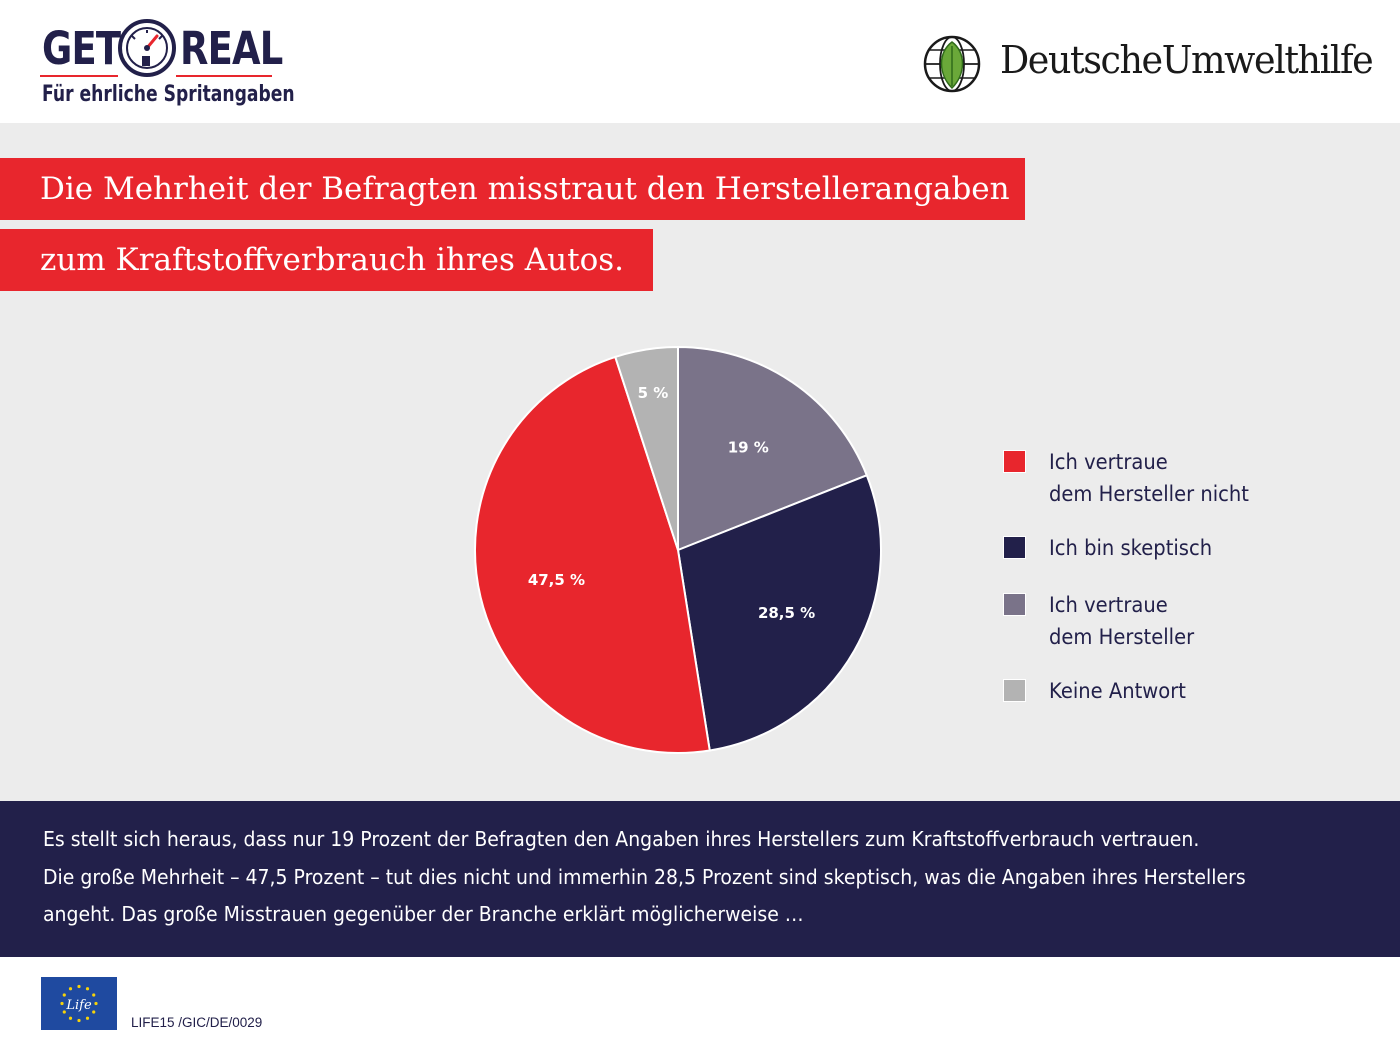 The image size is (1400, 1050). Describe the element at coordinates (326, 260) in the screenshot. I see `title-line-2: zum Kraftstoffverbrauch ihres Autos.` at that location.